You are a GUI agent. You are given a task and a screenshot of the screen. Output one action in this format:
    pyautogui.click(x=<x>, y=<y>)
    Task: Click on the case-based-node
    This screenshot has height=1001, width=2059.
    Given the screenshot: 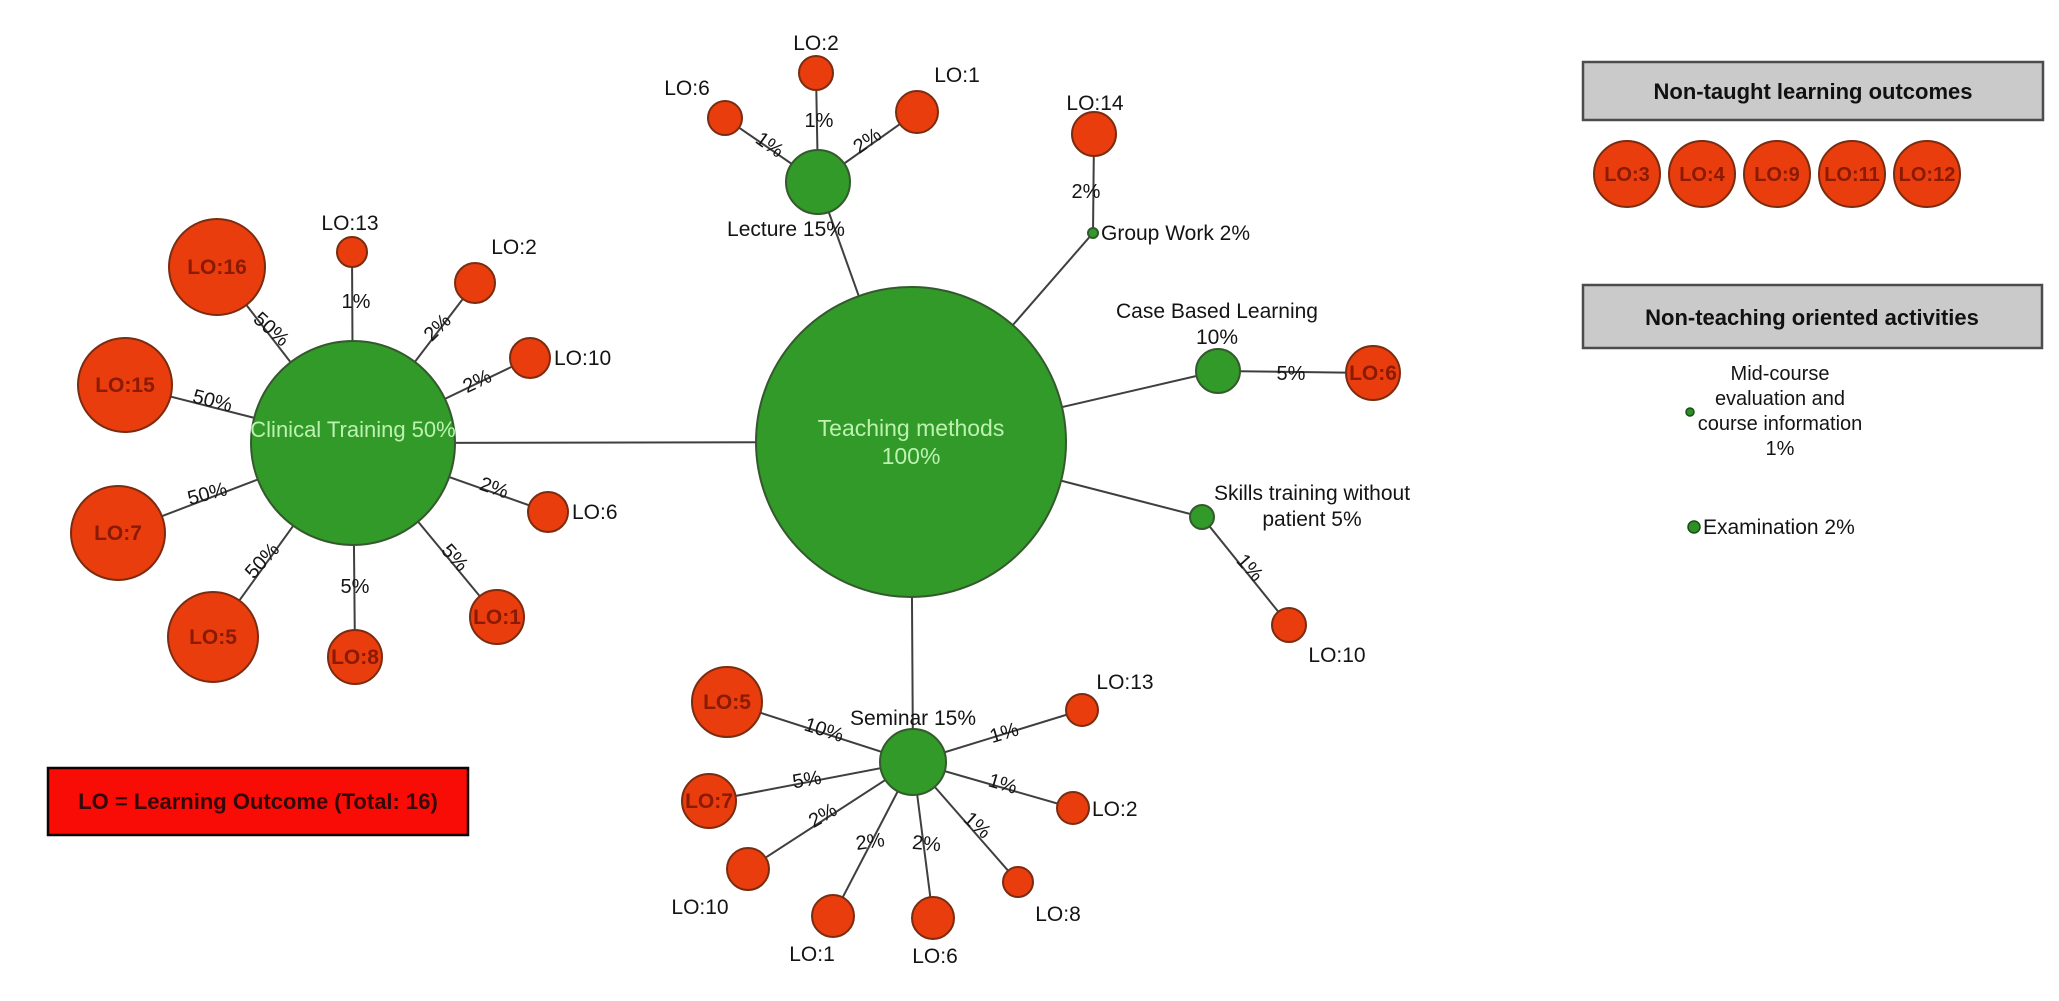 What is the action you would take?
    pyautogui.click(x=1218, y=371)
    